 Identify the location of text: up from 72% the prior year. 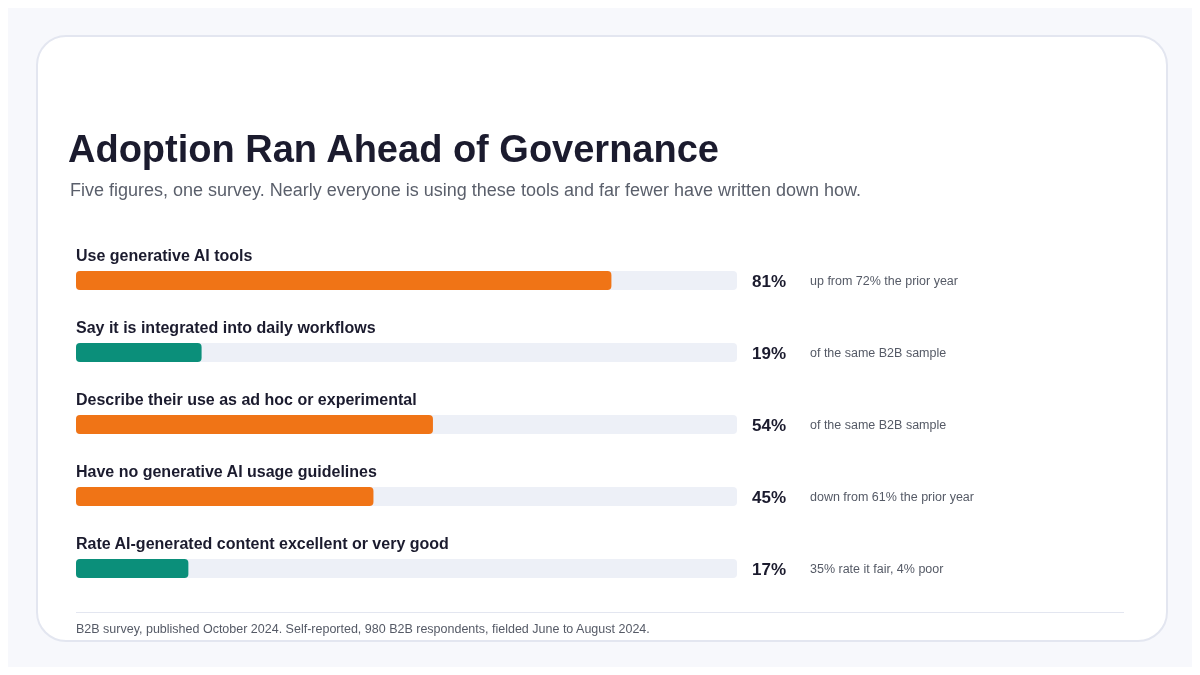
(884, 281).